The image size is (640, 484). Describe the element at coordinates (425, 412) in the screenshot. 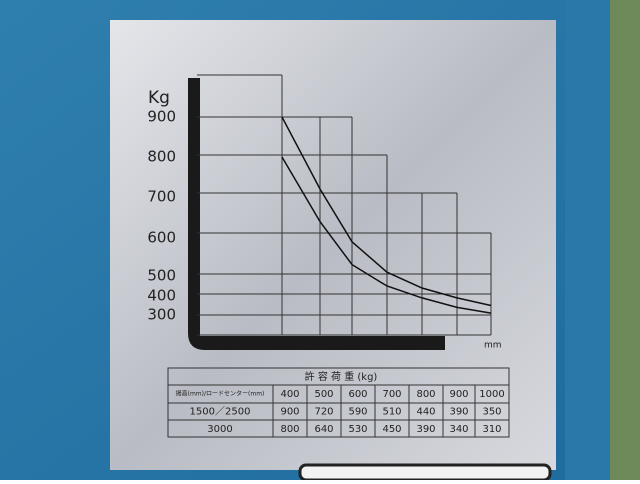

I see `table-cell: 440` at that location.